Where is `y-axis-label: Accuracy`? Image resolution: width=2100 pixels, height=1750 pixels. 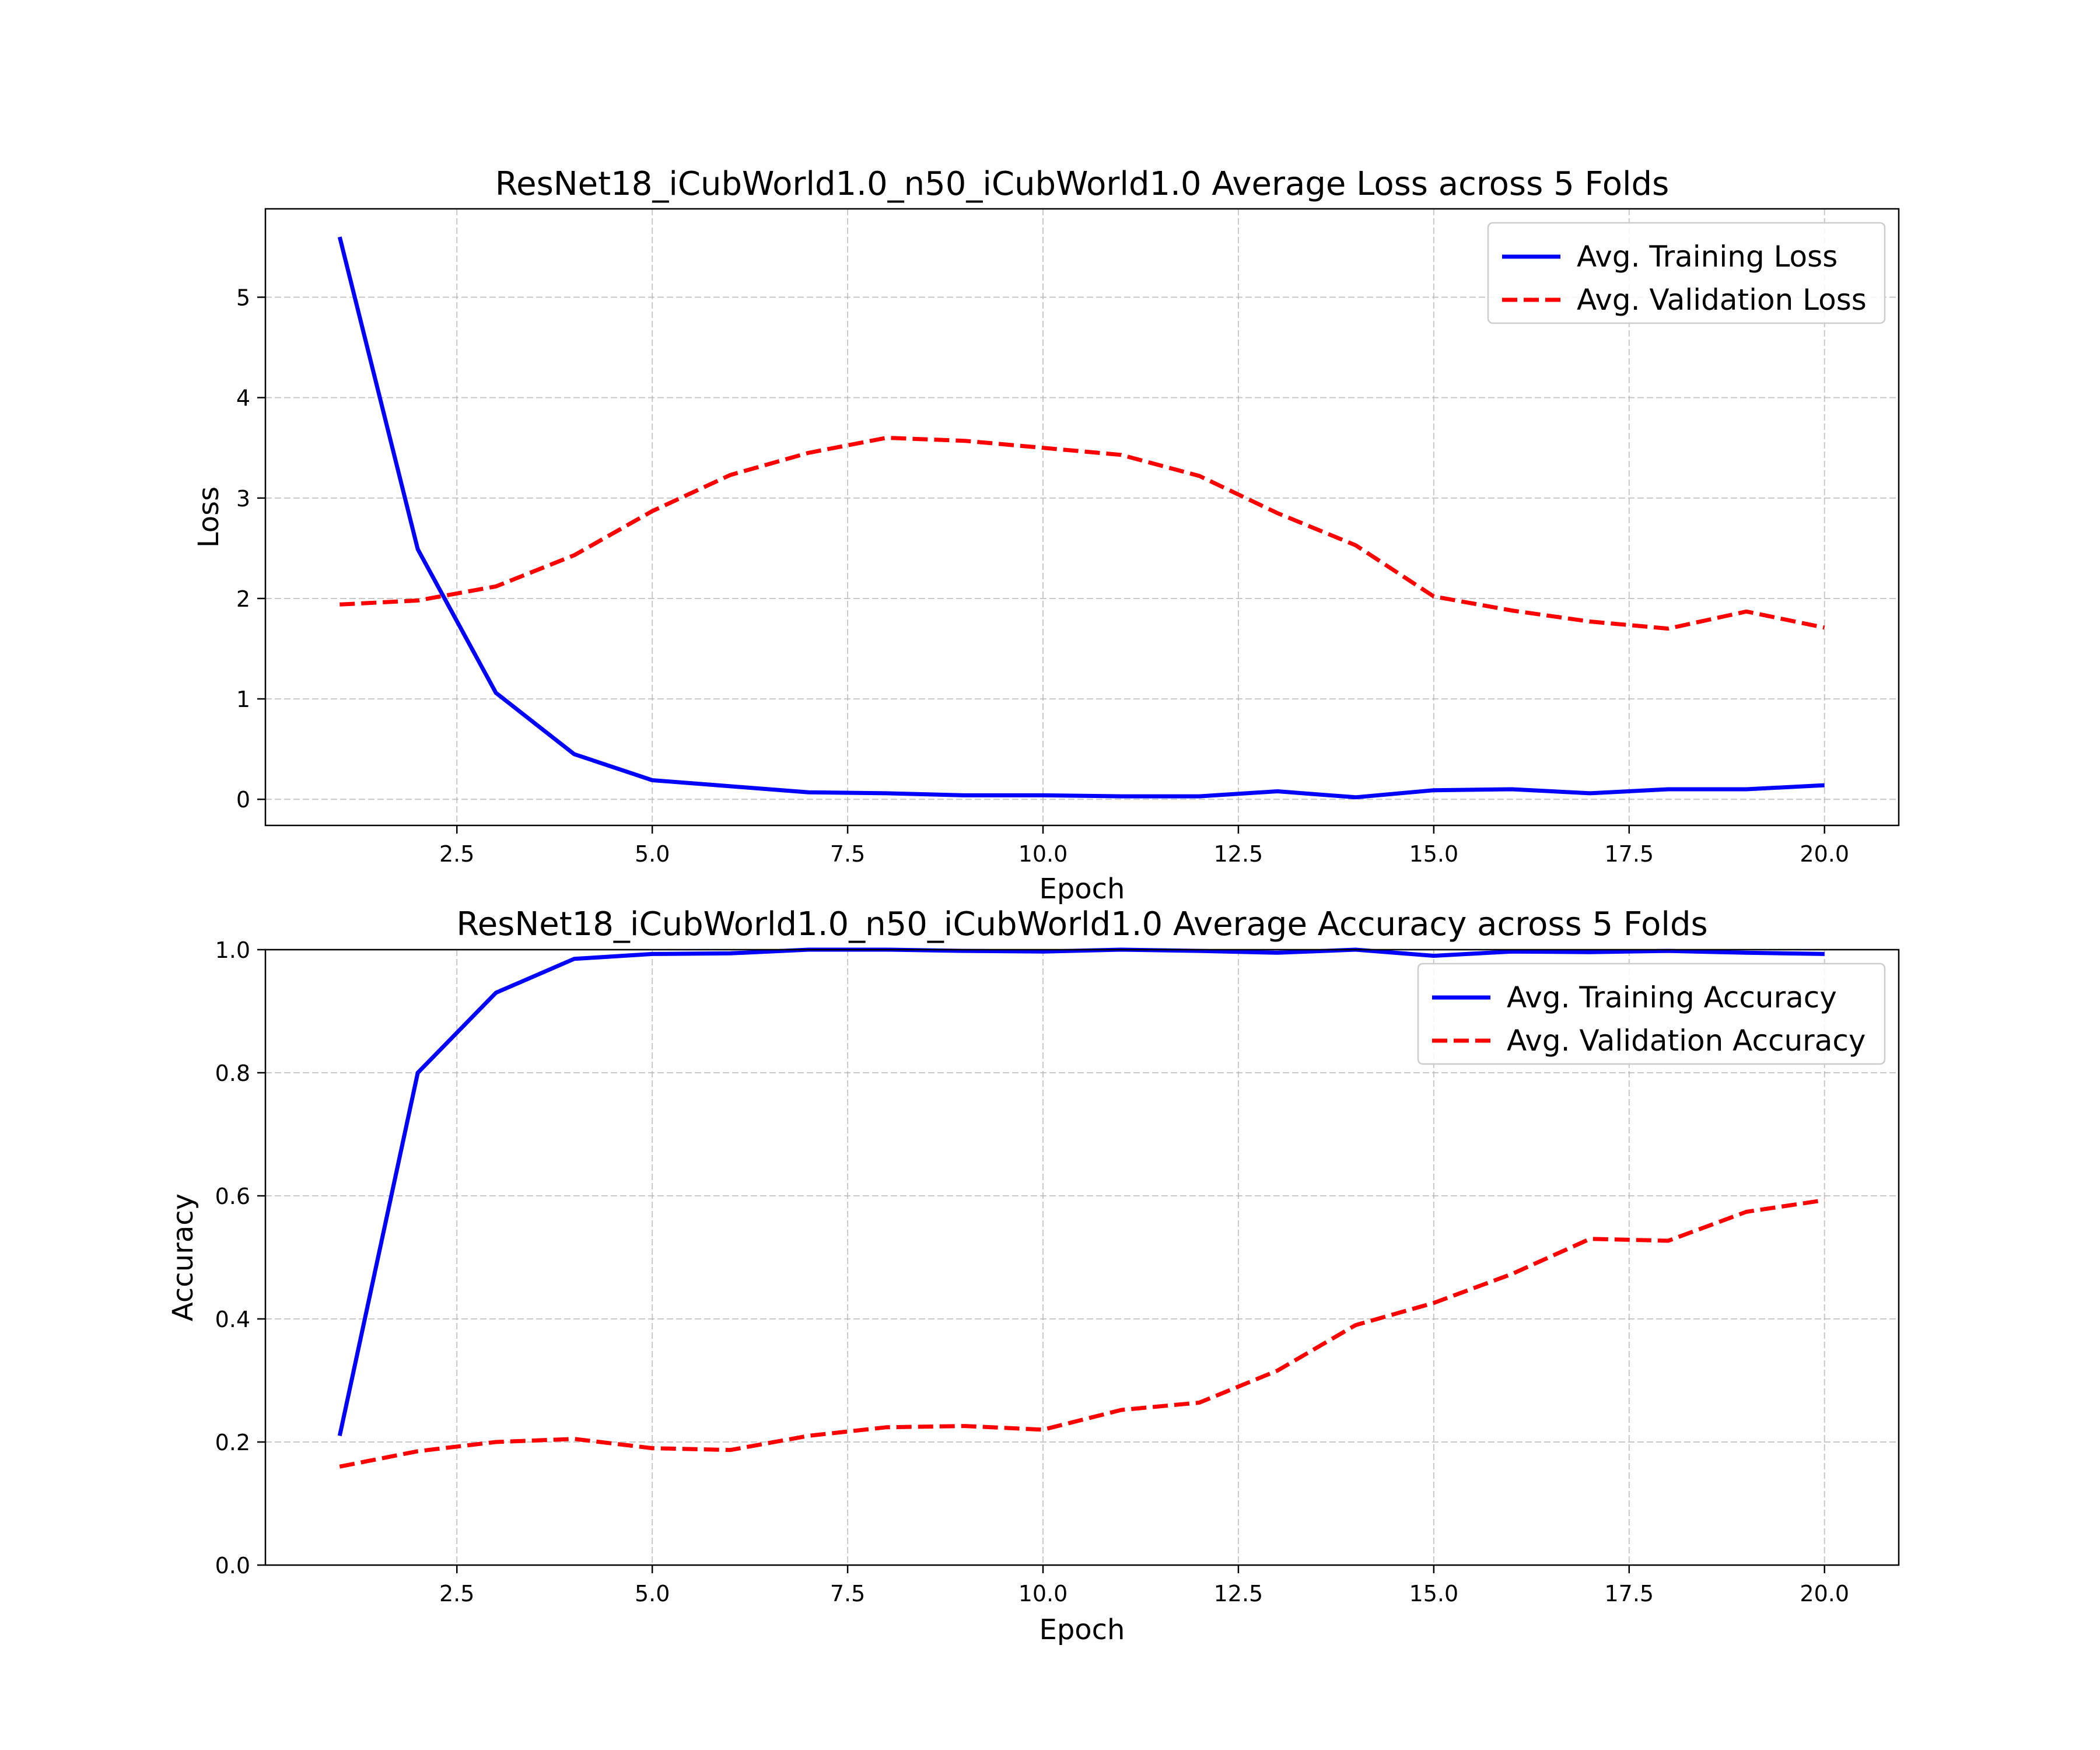
y-axis-label: Accuracy is located at coordinates (183, 1258).